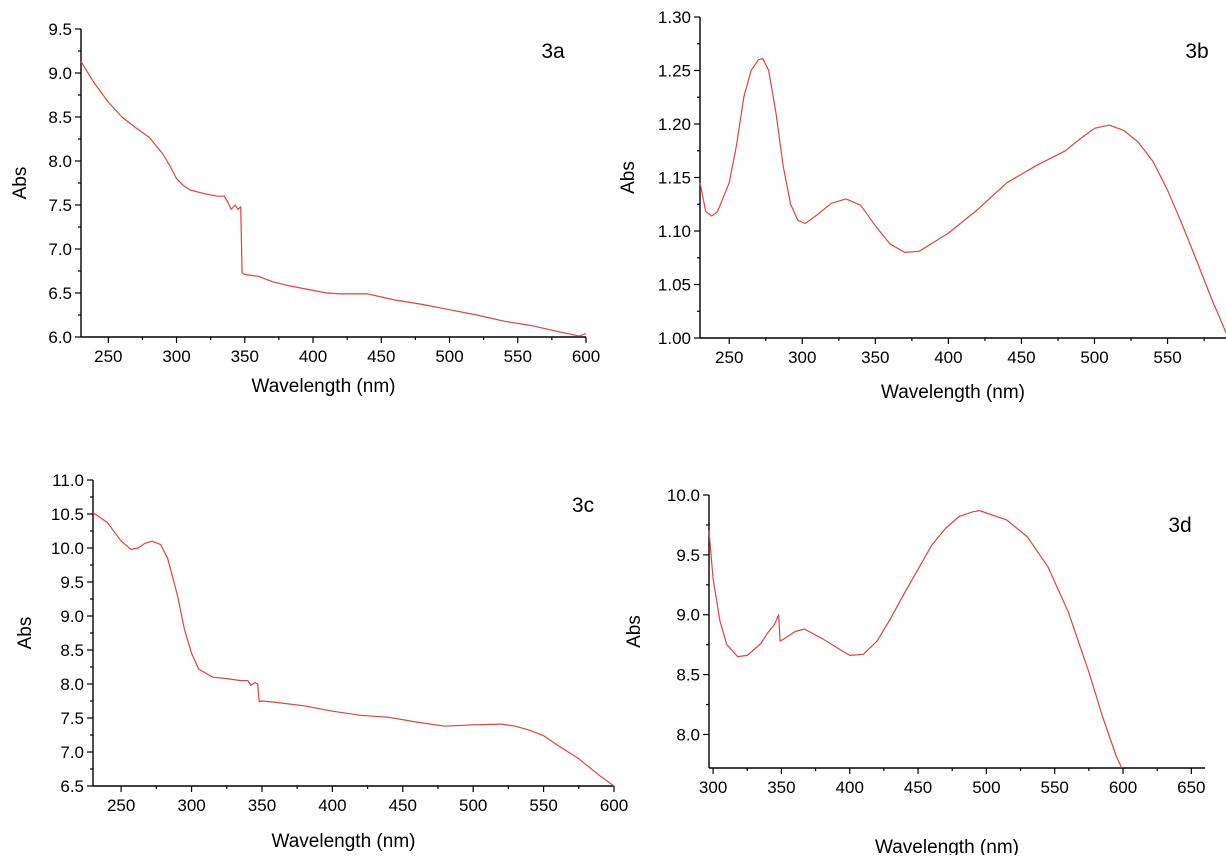 The width and height of the screenshot is (1226, 860). Describe the element at coordinates (986, 787) in the screenshot. I see `chart-3d-x-tick-label: 500` at that location.